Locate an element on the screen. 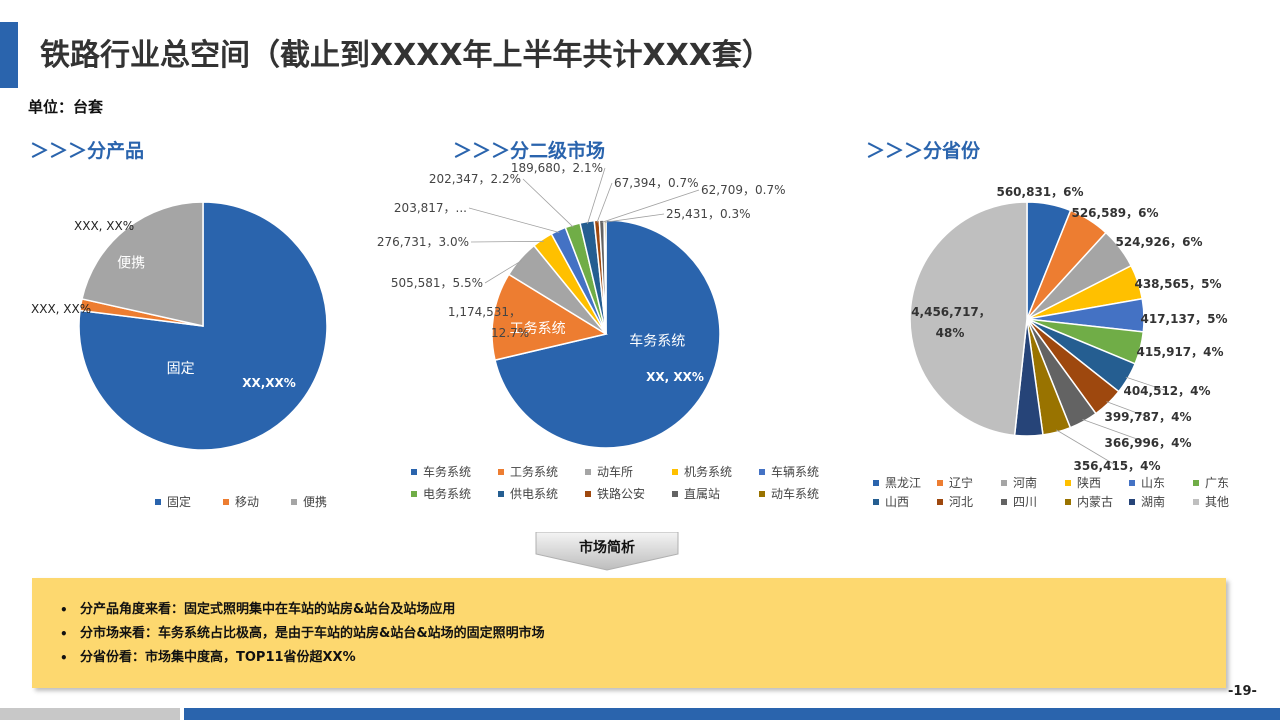 The image size is (1280, 720). slice-data-label: 189,680，2.1% is located at coordinates (557, 168).